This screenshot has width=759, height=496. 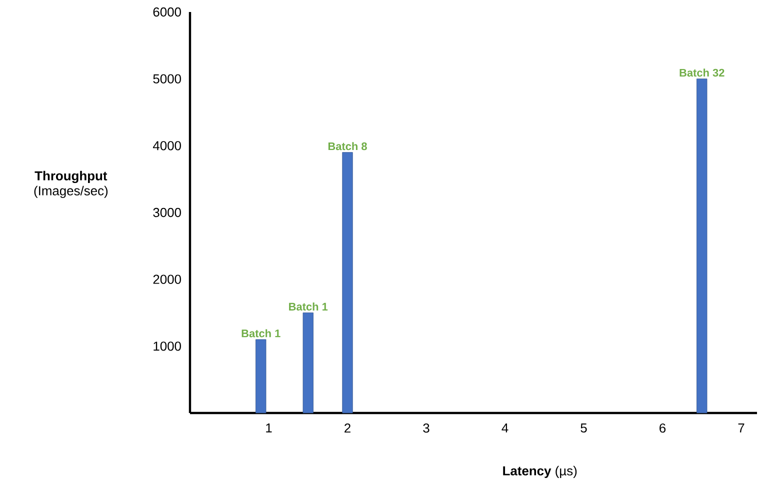 What do you see at coordinates (71, 184) in the screenshot?
I see `y-axis-title: Throughput (Images/sec)` at bounding box center [71, 184].